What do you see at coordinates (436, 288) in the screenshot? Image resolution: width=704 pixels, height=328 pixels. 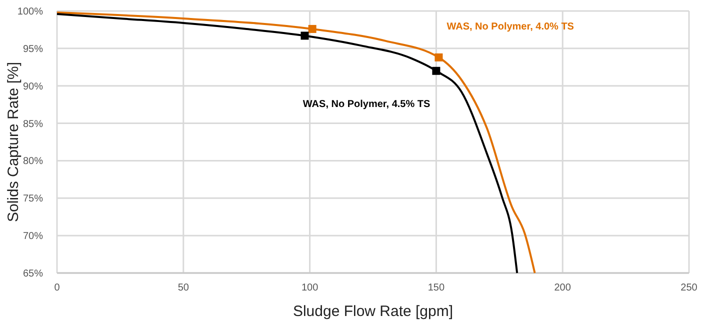 I see `x-tick-label: 150` at bounding box center [436, 288].